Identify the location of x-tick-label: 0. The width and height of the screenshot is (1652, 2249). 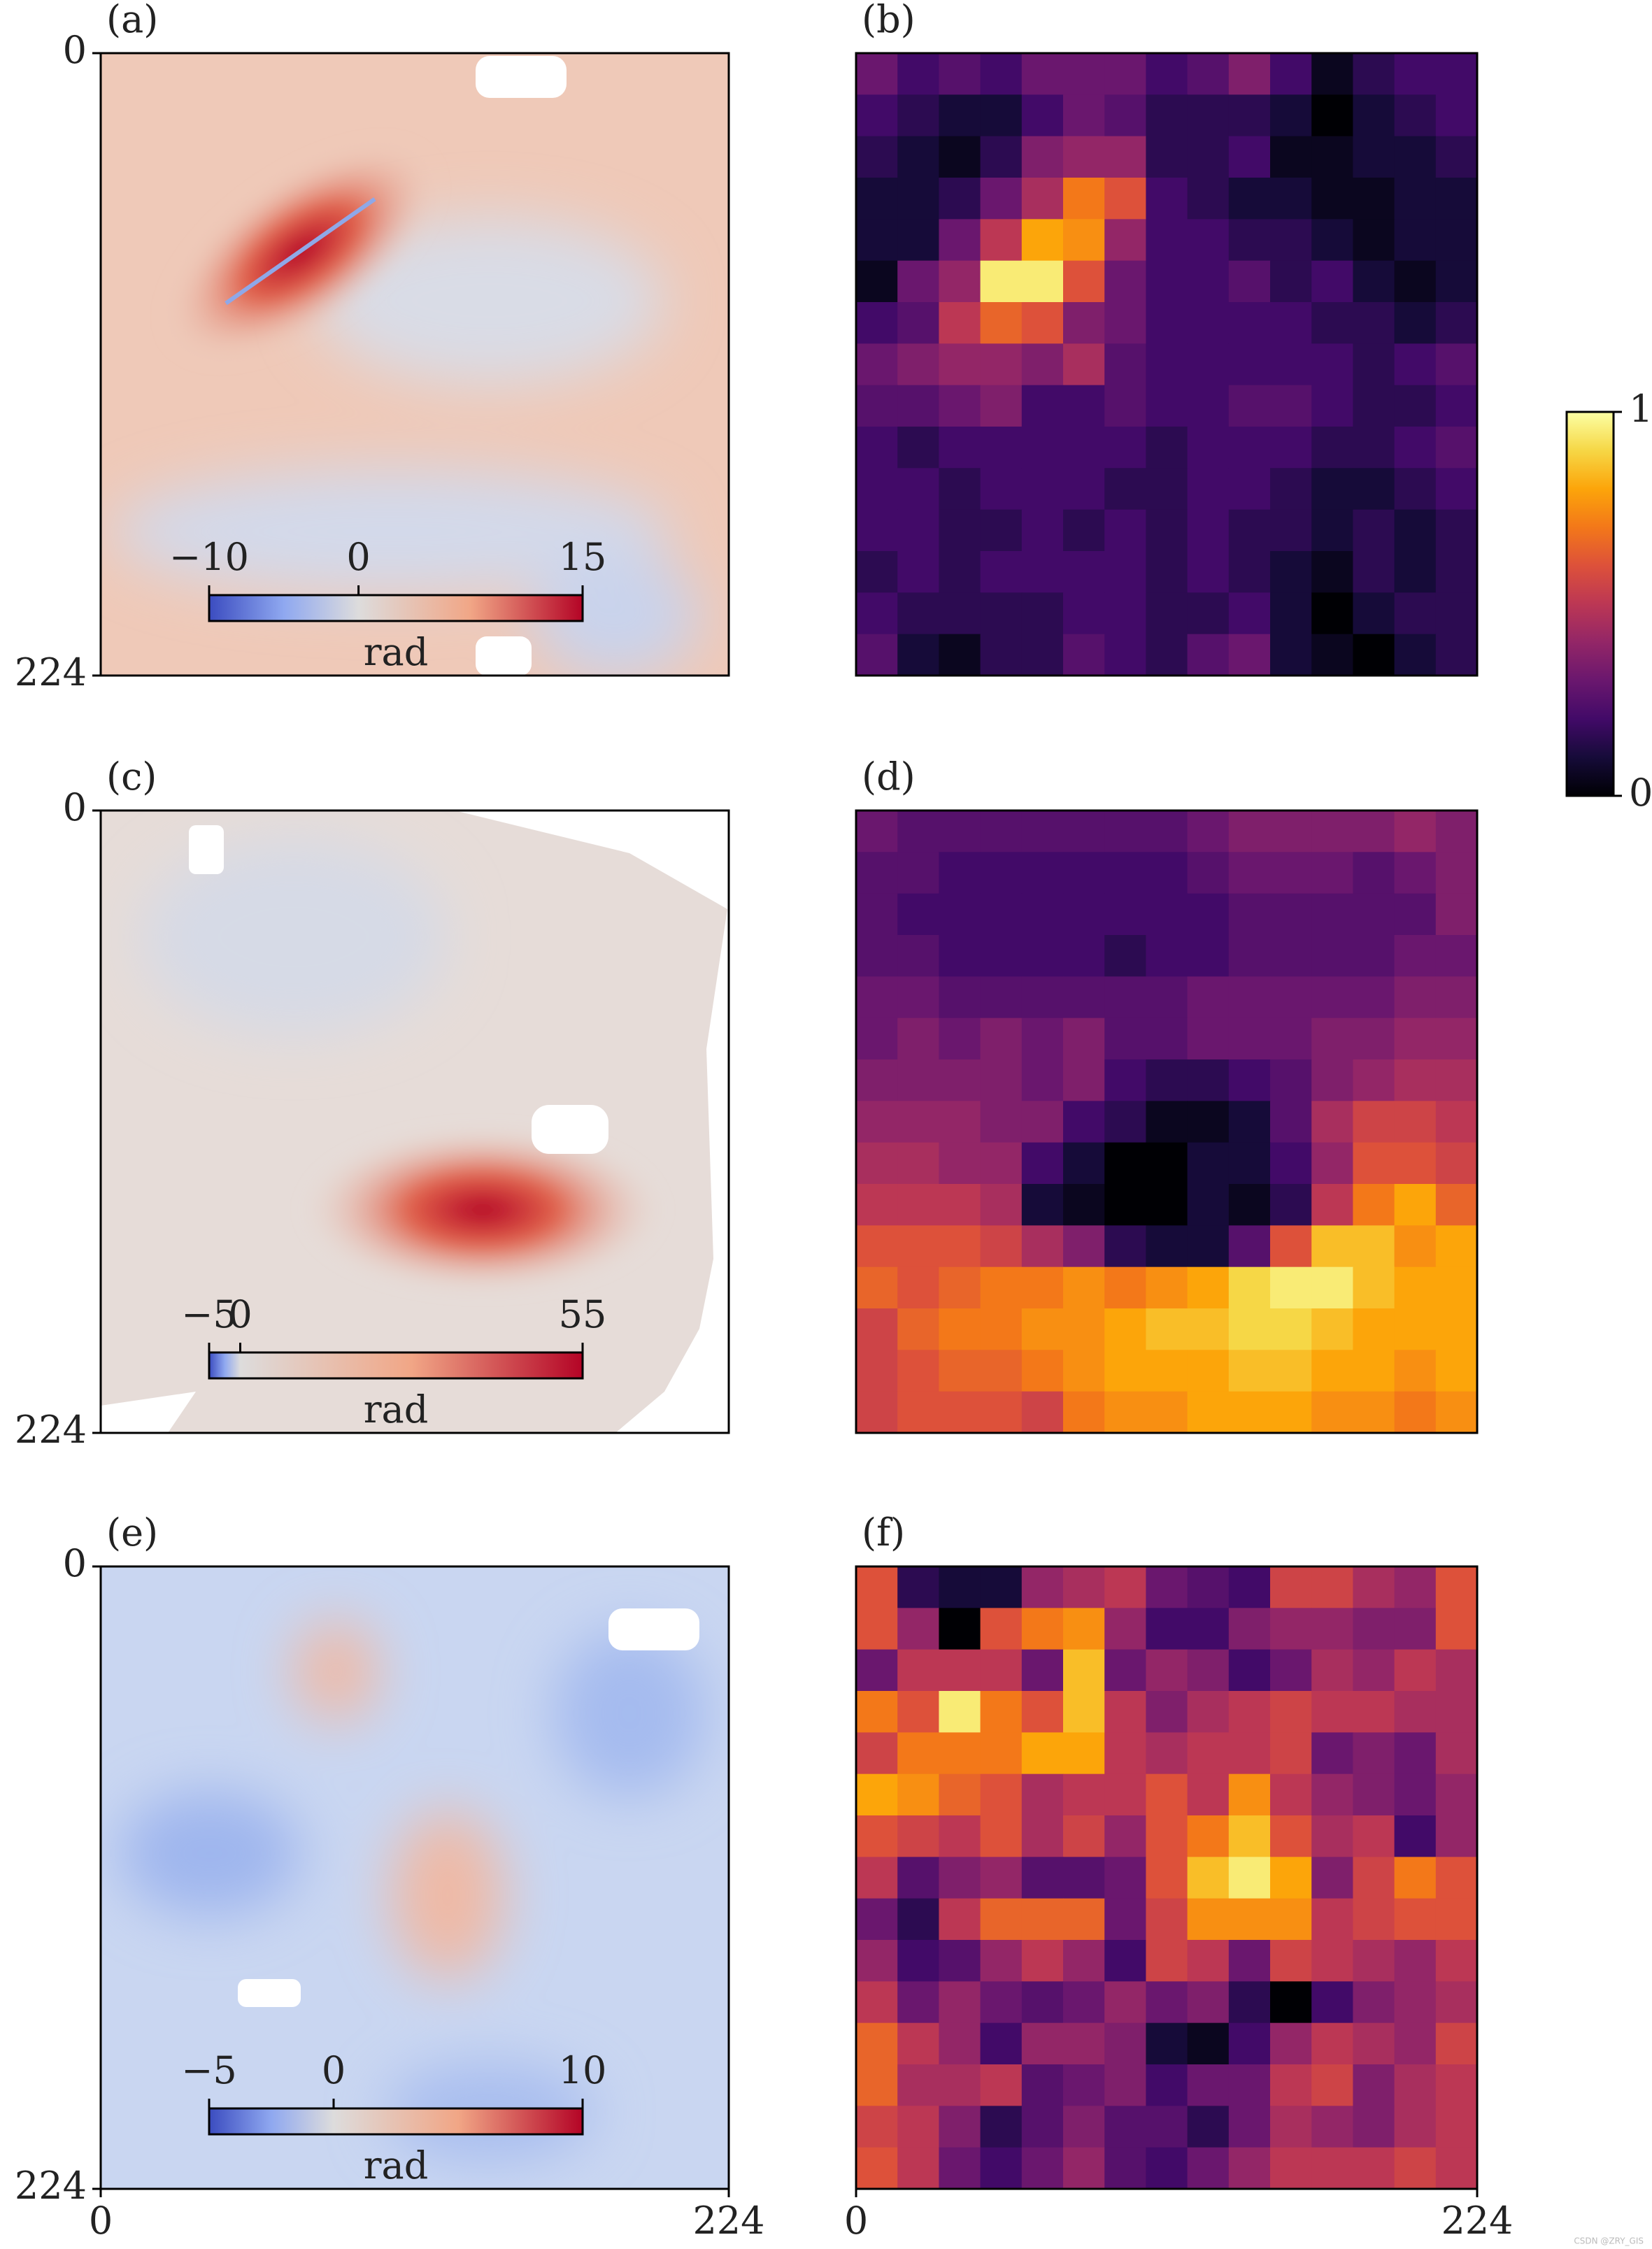
(101, 2221).